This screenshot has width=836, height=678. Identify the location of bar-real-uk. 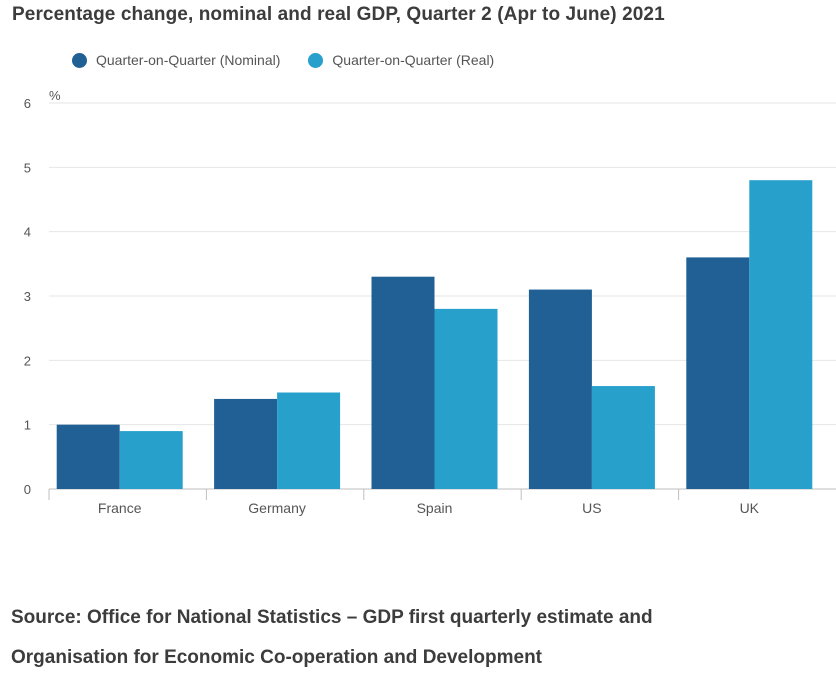
(781, 334).